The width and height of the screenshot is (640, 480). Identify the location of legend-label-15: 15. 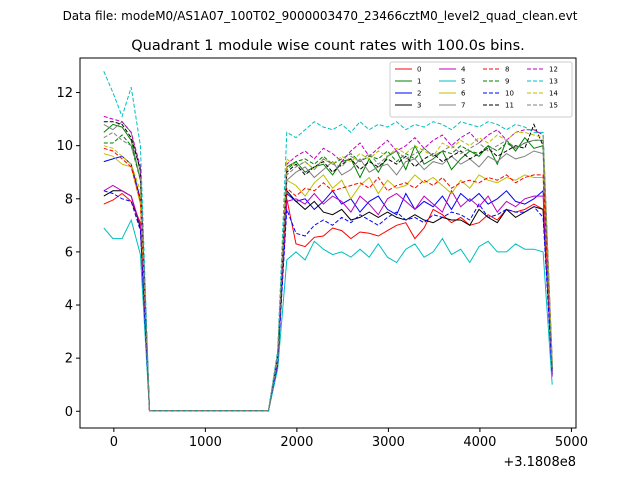
(553, 106).